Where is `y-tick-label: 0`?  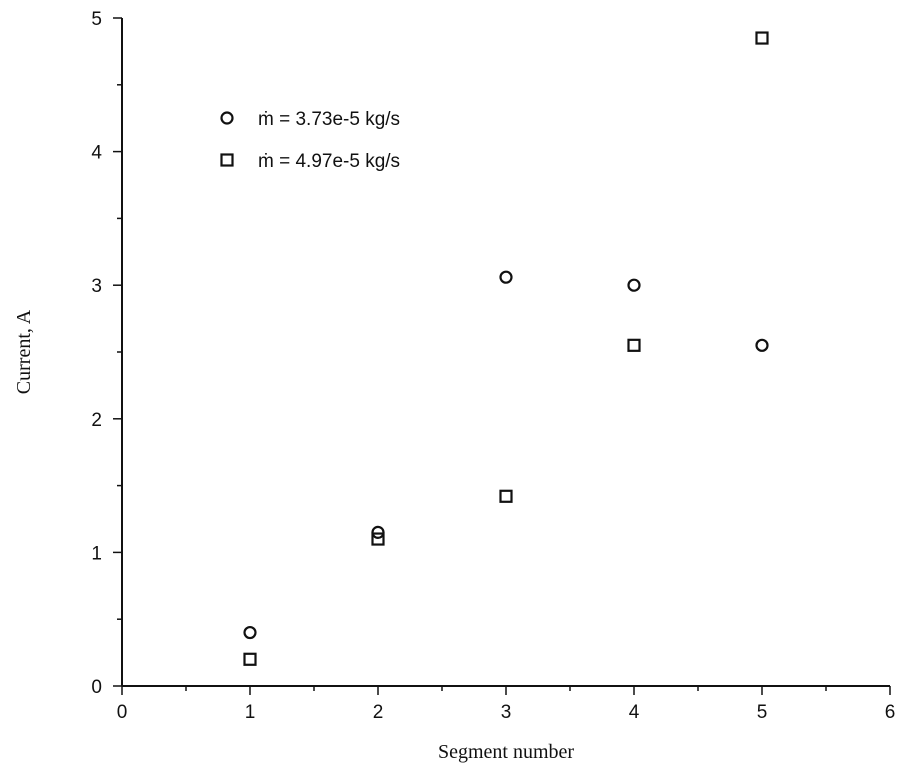
y-tick-label: 0 is located at coordinates (96, 687).